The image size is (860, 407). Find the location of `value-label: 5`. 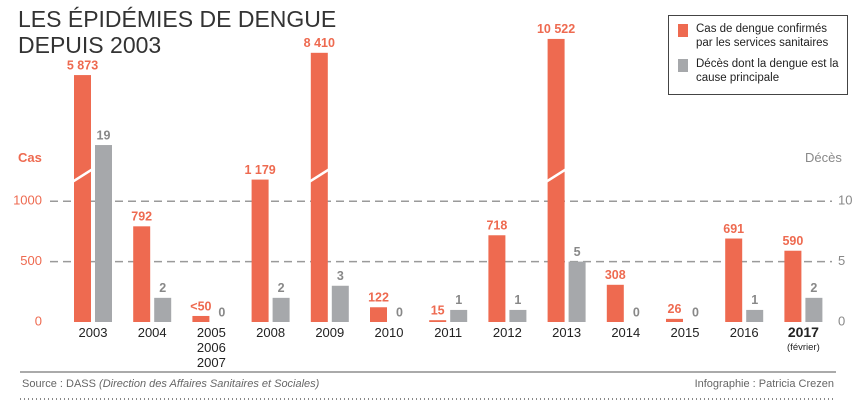

value-label: 5 is located at coordinates (577, 252).